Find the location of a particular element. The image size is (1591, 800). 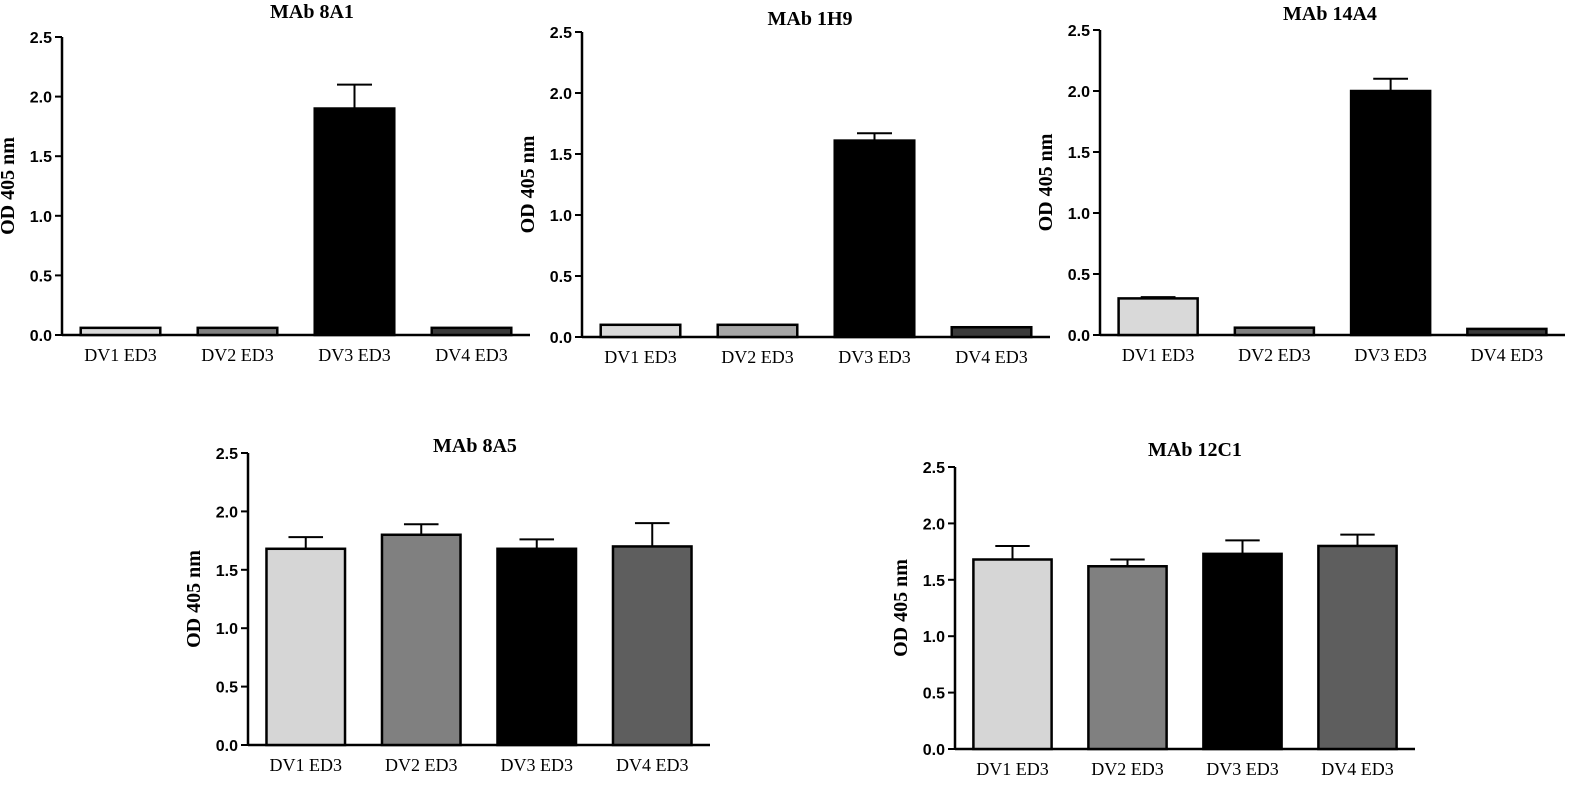

chart-title: MAb 8A1 is located at coordinates (312, 12).